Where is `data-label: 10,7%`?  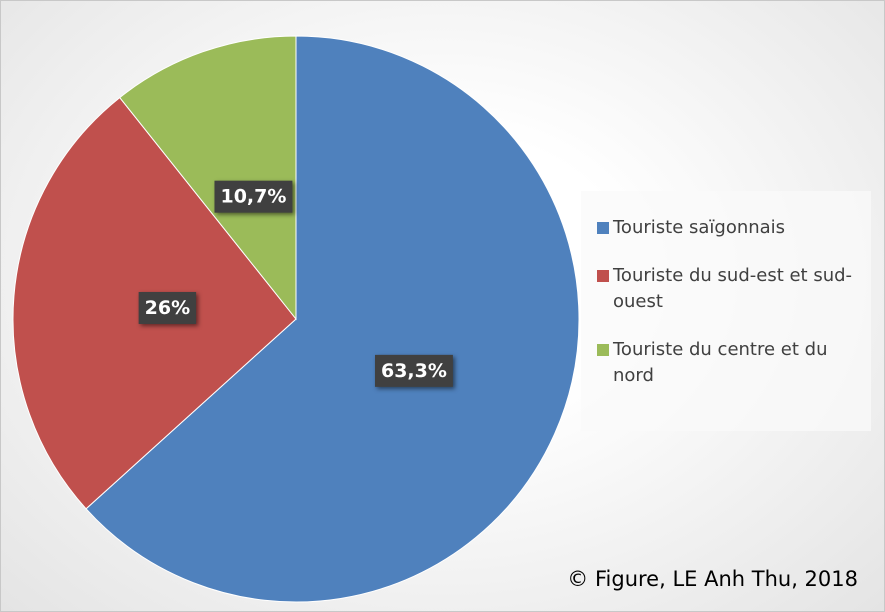 data-label: 10,7% is located at coordinates (253, 196).